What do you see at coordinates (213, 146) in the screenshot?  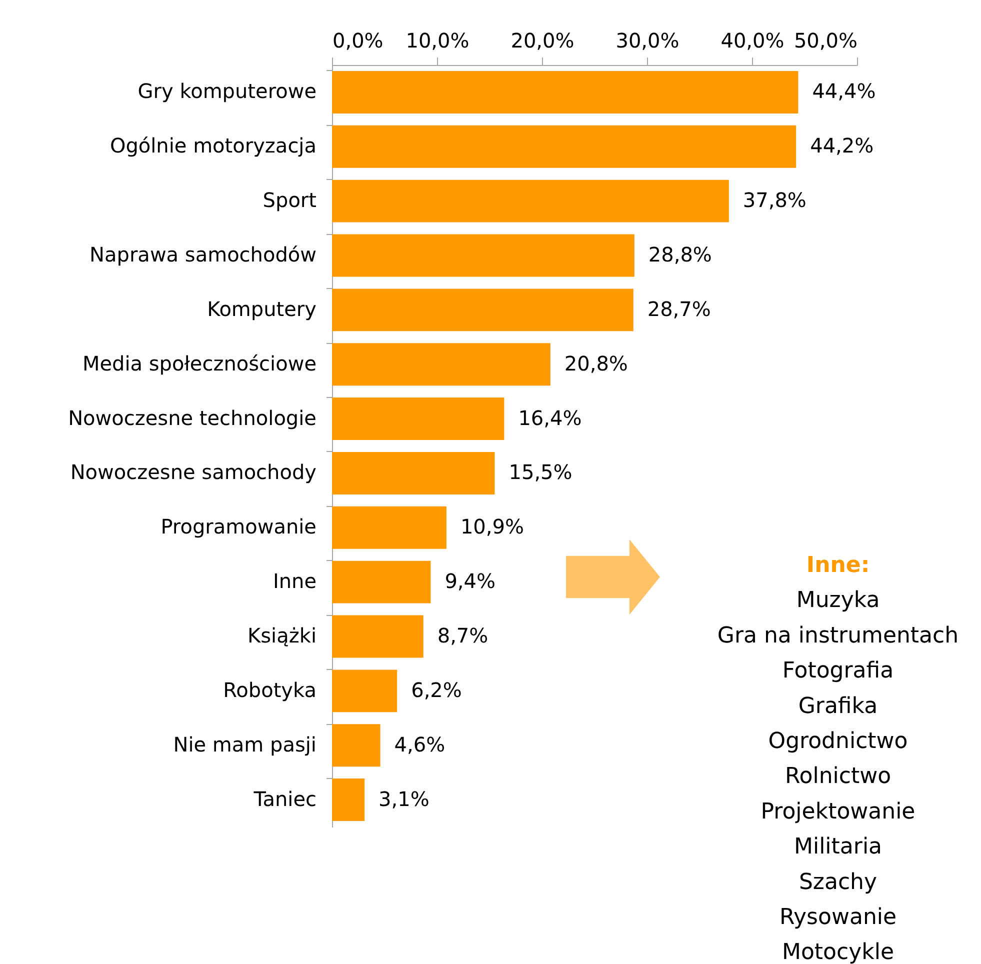 I see `y-tick-label: Ogólnie motoryzacja` at bounding box center [213, 146].